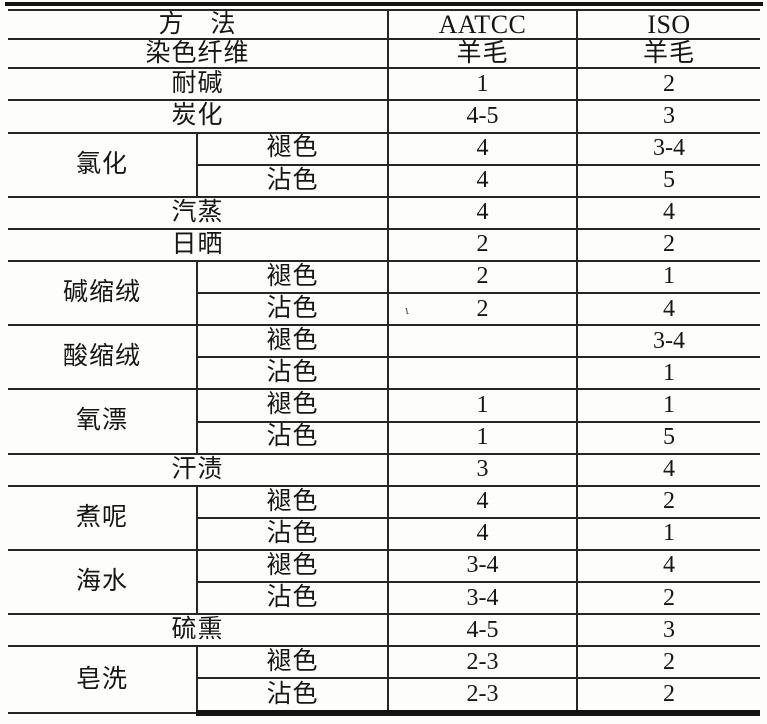 This screenshot has width=767, height=724. What do you see at coordinates (199, 54) in the screenshot?
I see `cell-fiber-label: 染色纤维` at bounding box center [199, 54].